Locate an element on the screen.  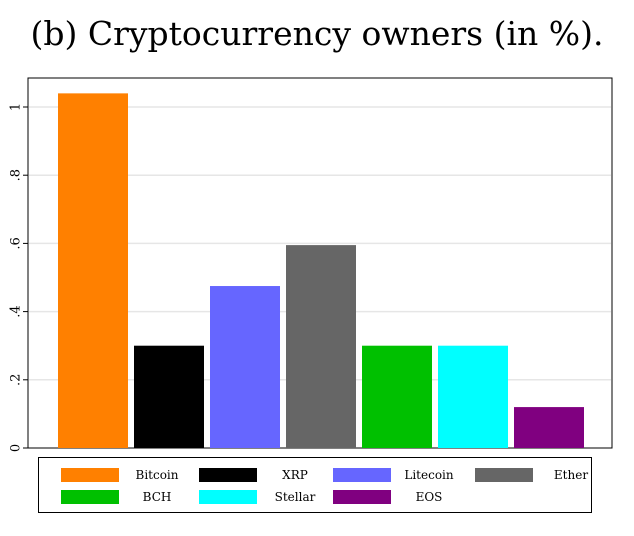
y-tick-label: .8 is located at coordinates (16, 175).